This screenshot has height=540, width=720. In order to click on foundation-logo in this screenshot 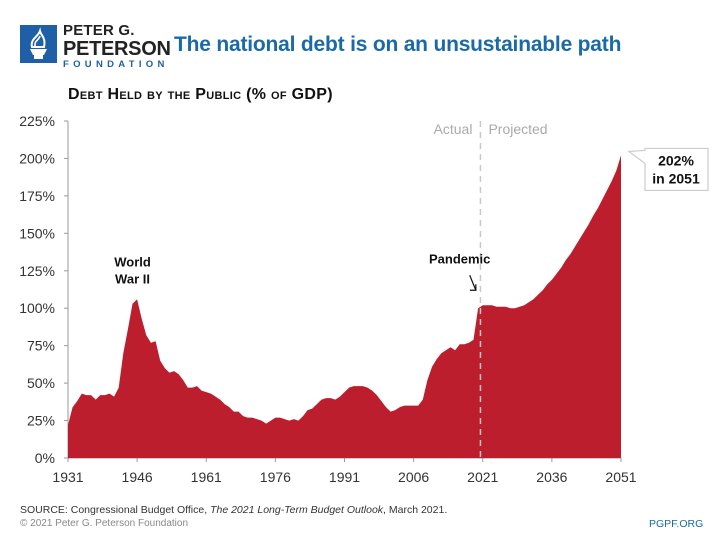, I will do `click(38, 44)`.